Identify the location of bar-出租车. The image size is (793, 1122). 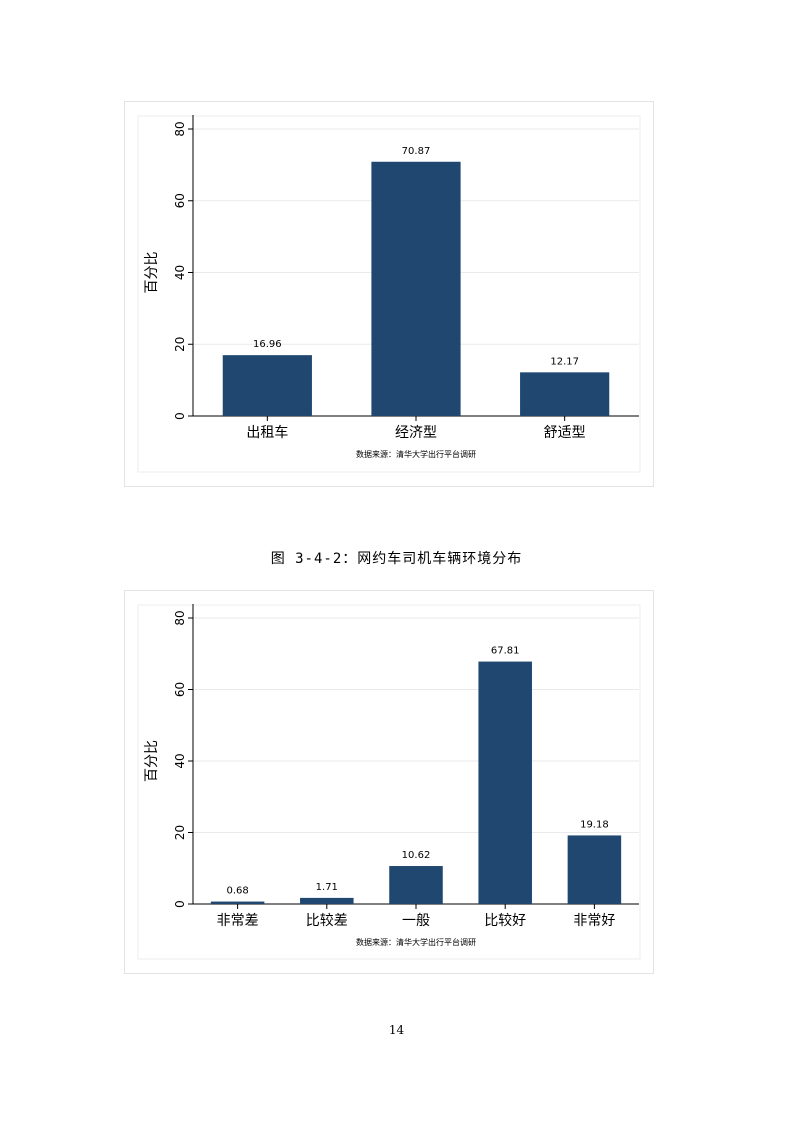
(267, 385).